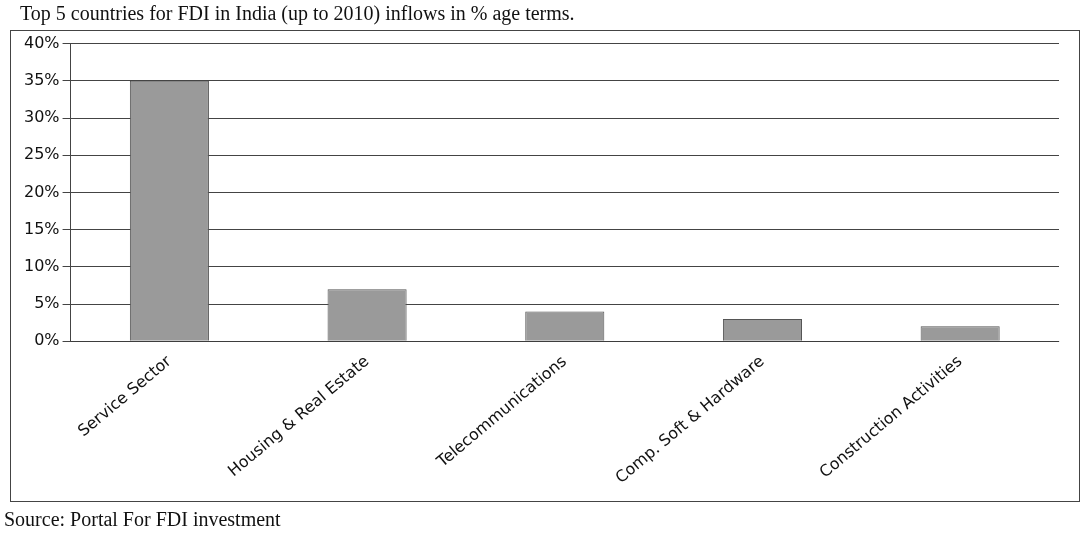  I want to click on y-tick-label: 25%, so click(42, 154).